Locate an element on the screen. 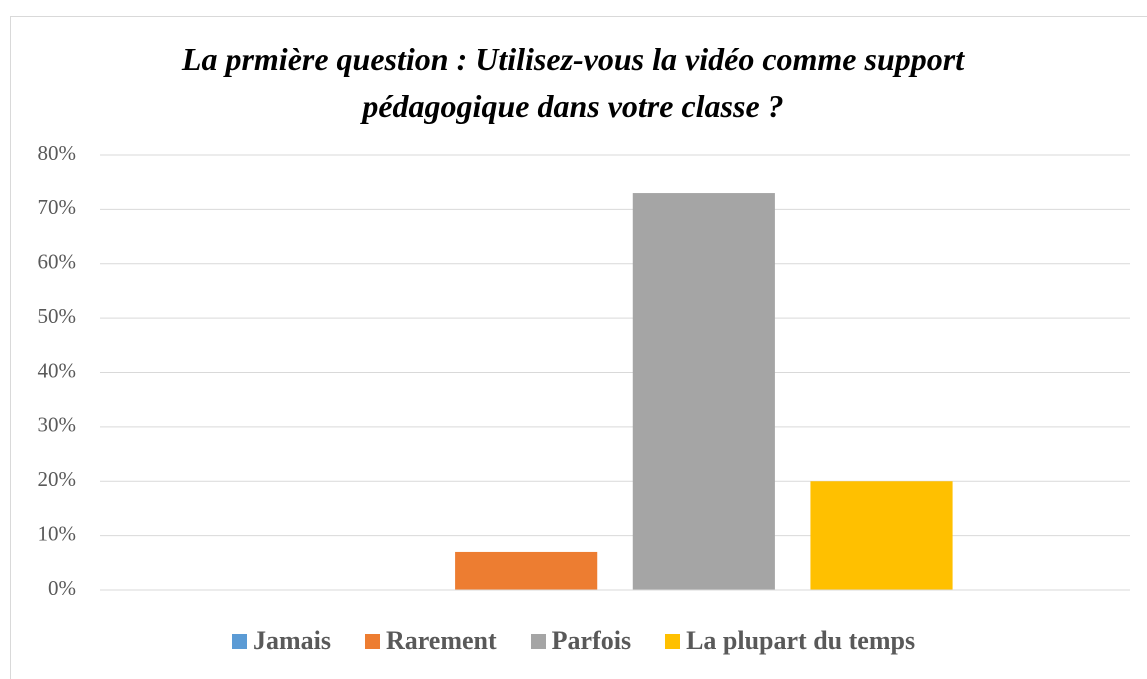 The height and width of the screenshot is (679, 1147). legend-item: Parfois is located at coordinates (581, 641).